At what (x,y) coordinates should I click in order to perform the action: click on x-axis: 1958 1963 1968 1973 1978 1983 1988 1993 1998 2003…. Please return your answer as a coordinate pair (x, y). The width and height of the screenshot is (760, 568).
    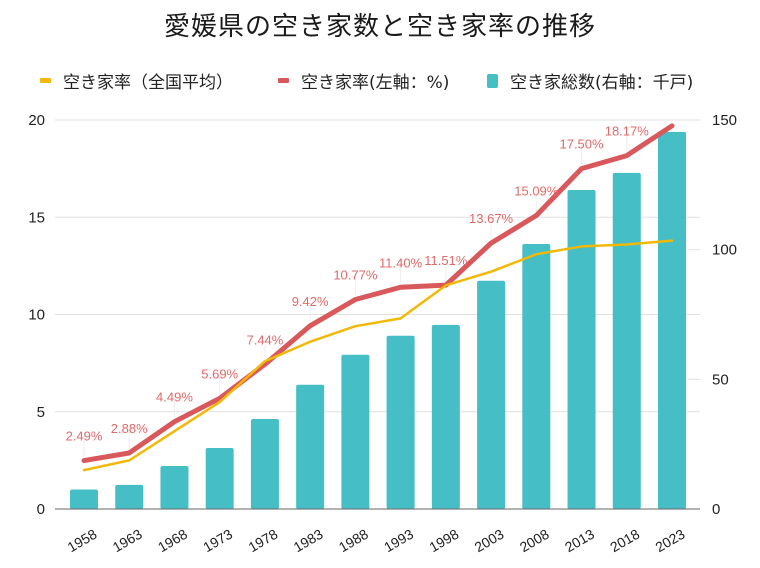
    Looking at the image, I should click on (376, 541).